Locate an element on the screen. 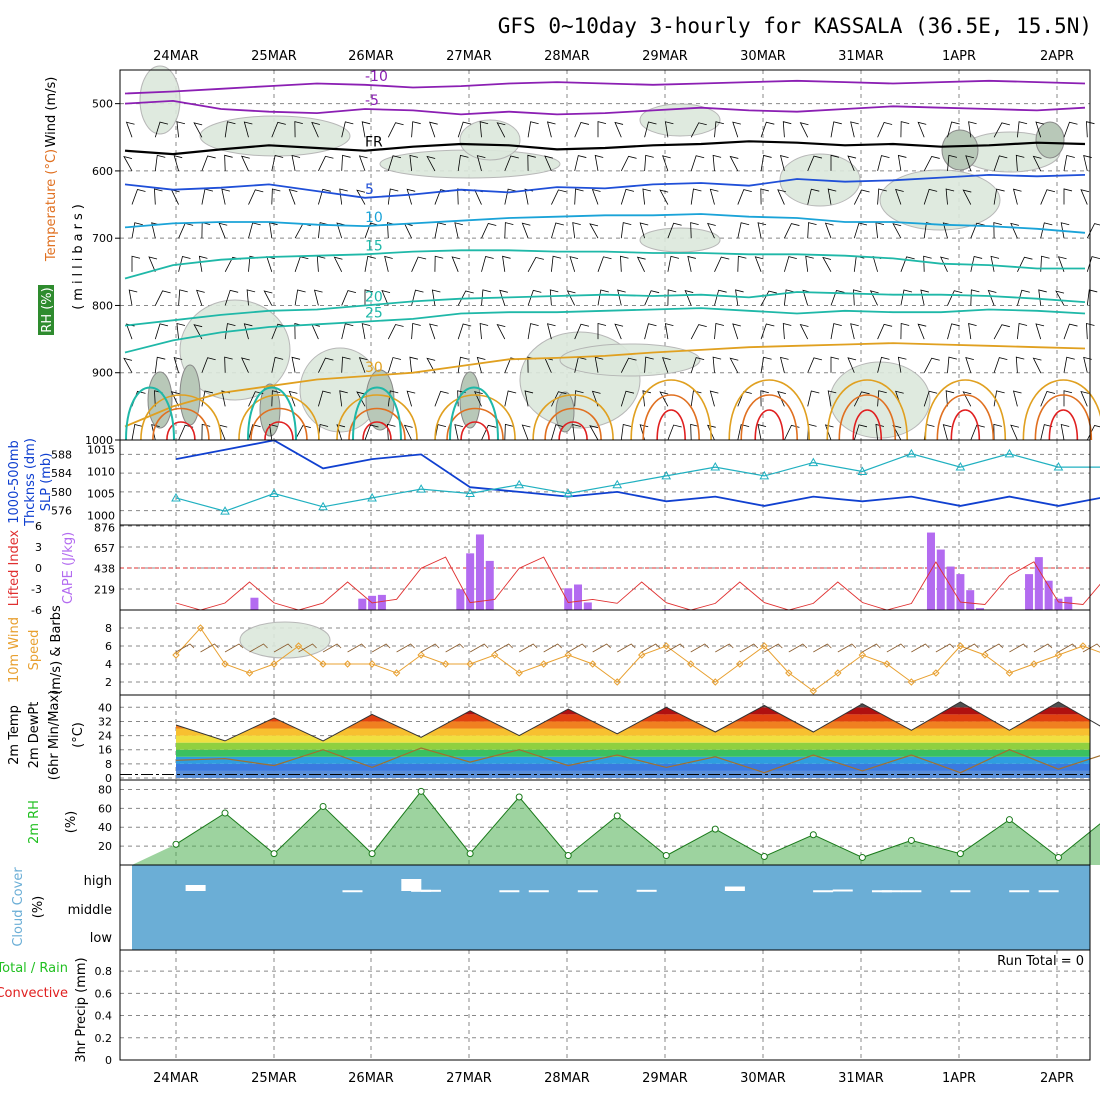 The height and width of the screenshot is (1100, 1100). thk-tick-label: 576 is located at coordinates (61, 511).